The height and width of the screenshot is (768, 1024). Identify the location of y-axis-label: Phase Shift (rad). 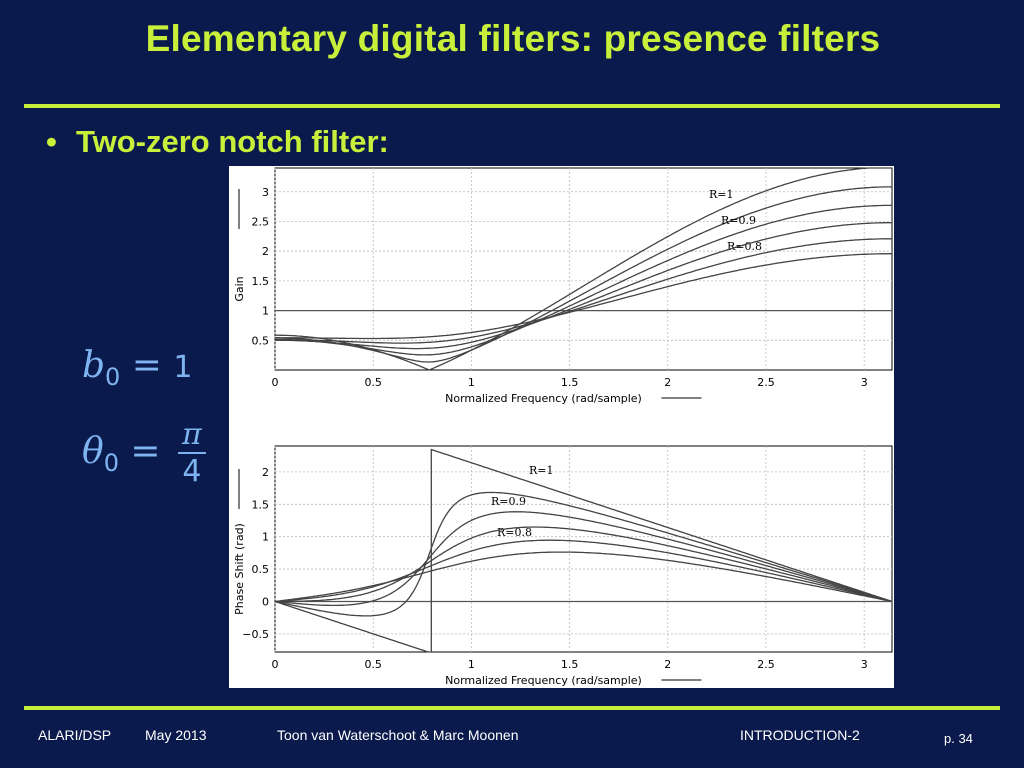
(239, 569).